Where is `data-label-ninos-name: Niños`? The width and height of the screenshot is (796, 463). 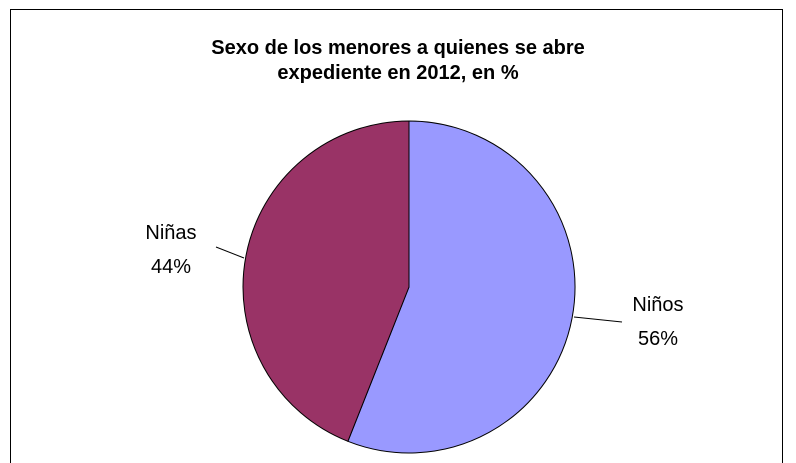 data-label-ninos-name: Niños is located at coordinates (657, 305).